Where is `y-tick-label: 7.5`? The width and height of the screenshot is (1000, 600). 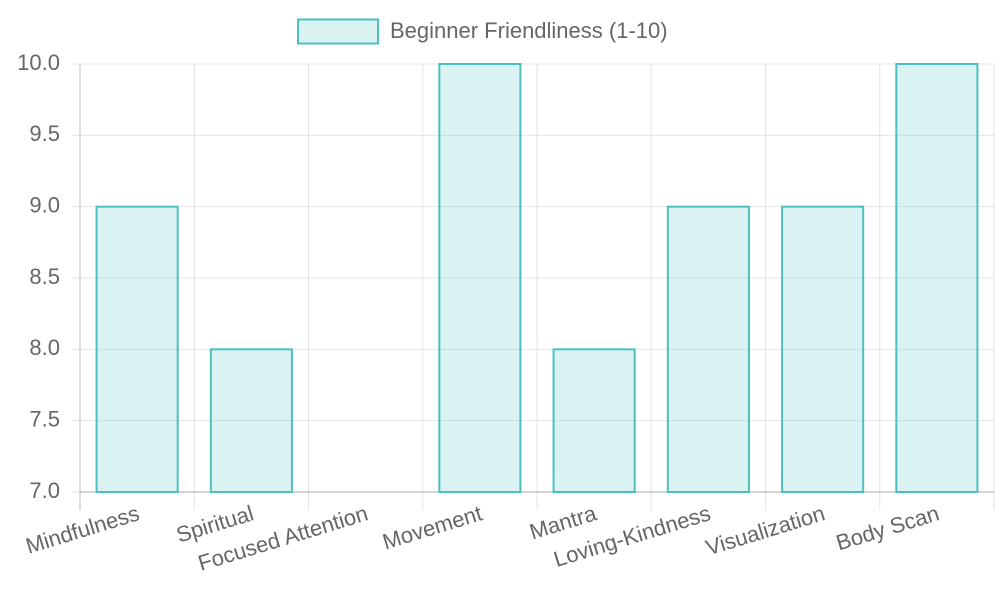
y-tick-label: 7.5 is located at coordinates (44, 418).